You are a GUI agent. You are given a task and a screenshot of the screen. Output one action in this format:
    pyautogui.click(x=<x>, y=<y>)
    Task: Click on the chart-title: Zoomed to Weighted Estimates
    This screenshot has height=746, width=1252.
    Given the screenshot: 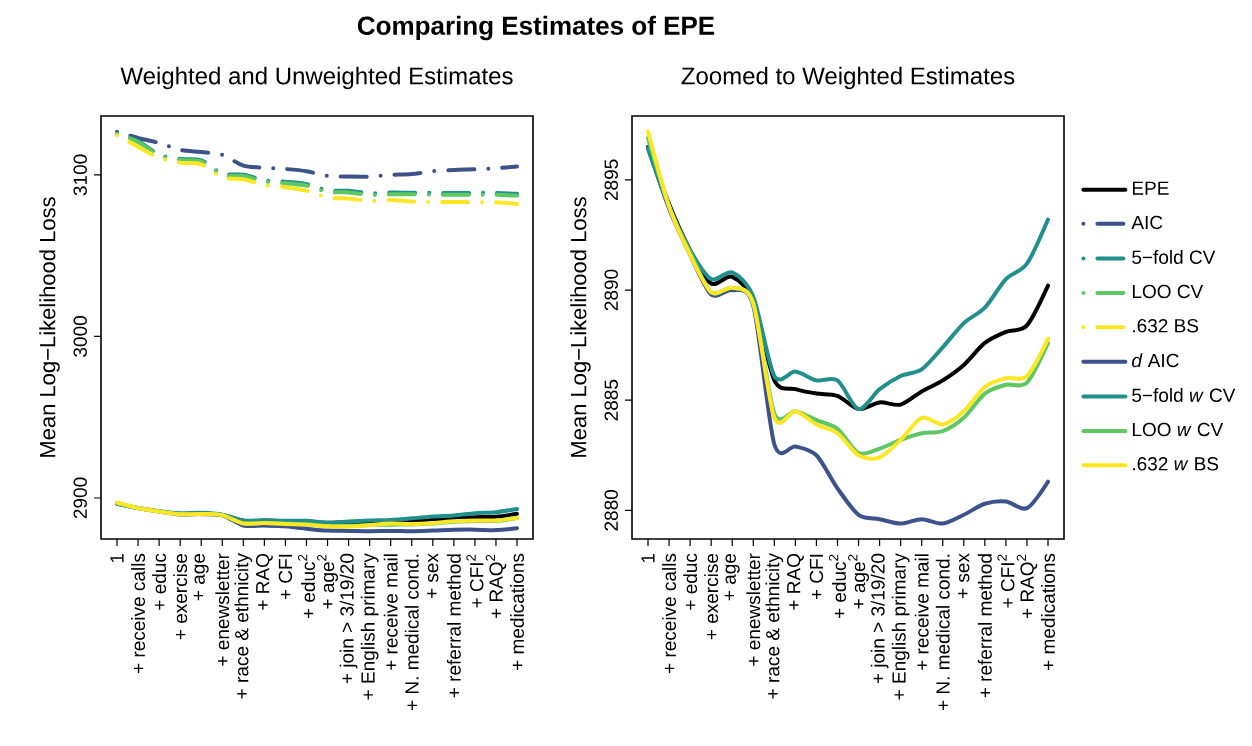 What is the action you would take?
    pyautogui.click(x=848, y=78)
    